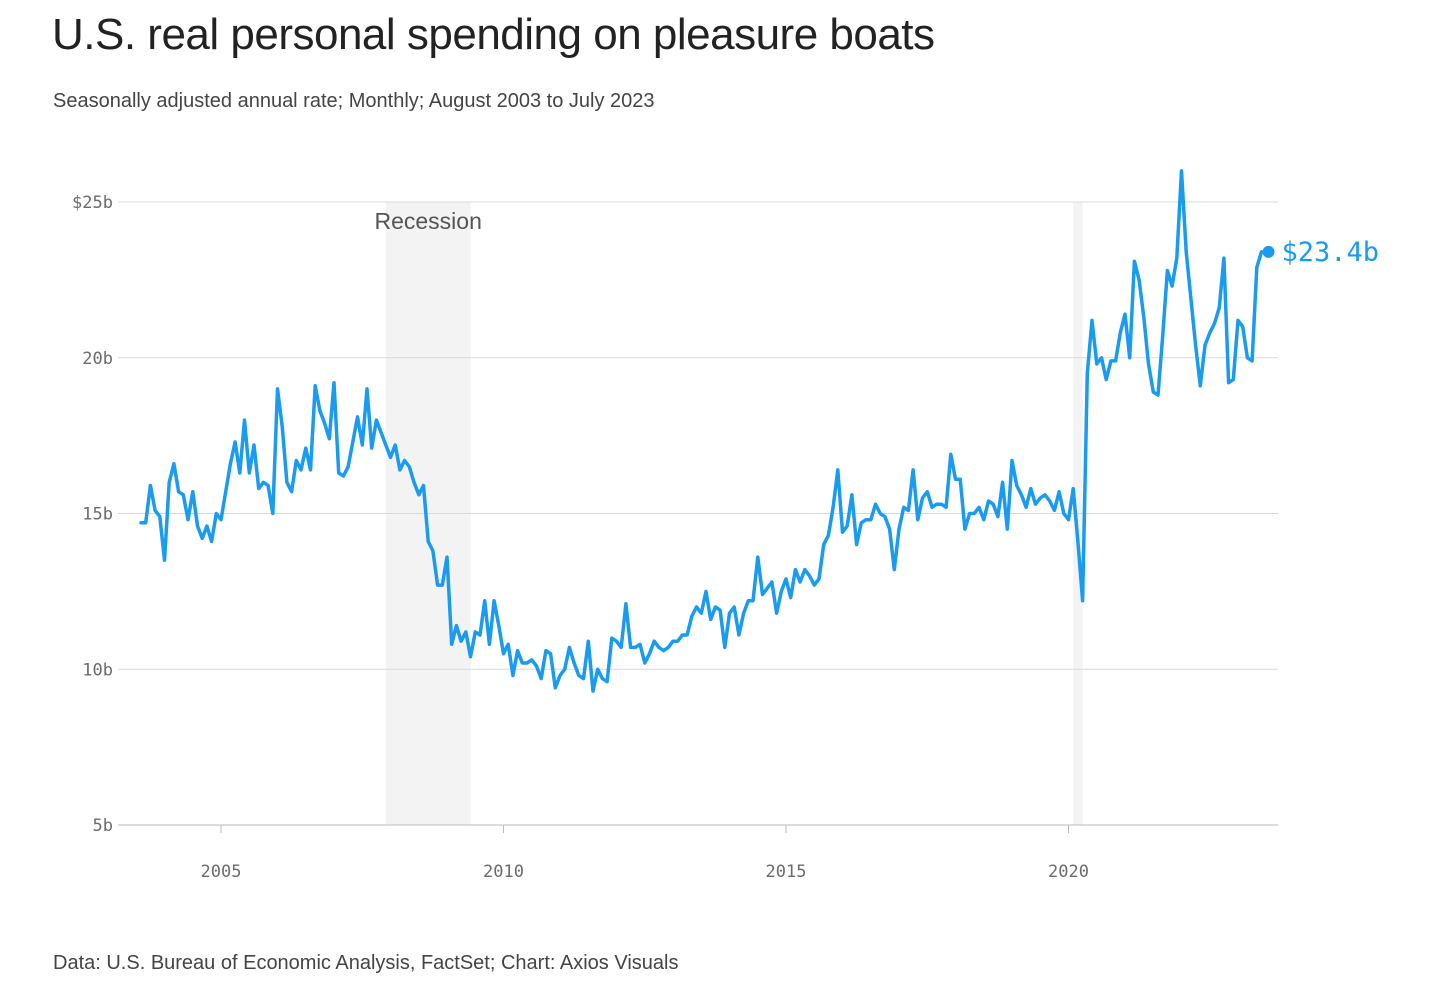 Image resolution: width=1456 pixels, height=997 pixels. I want to click on y-tick-label: $25b, so click(92, 203).